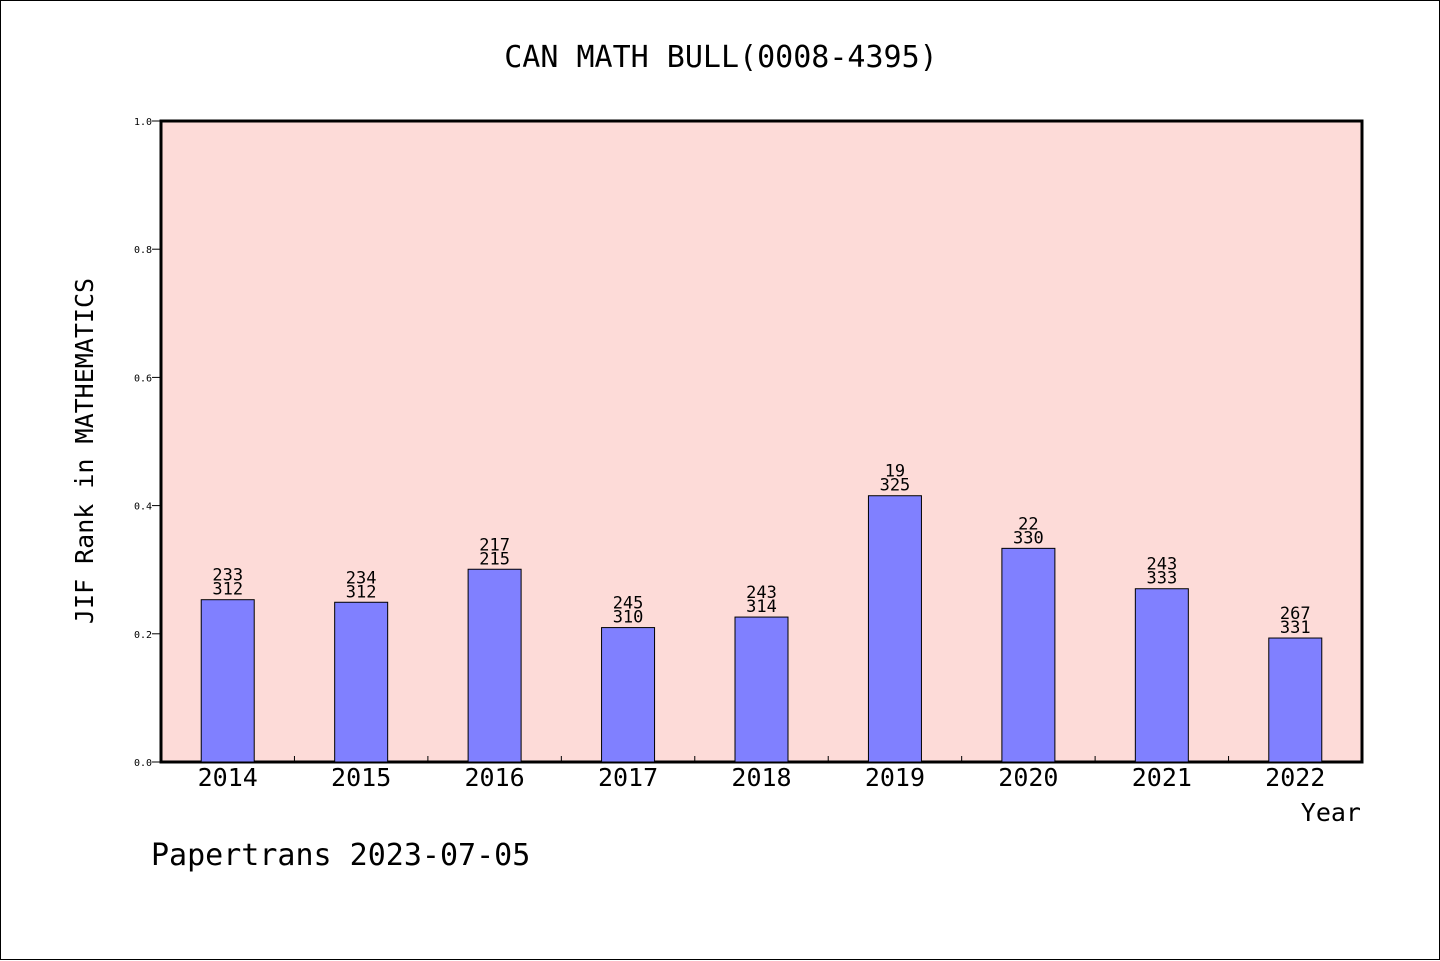 The height and width of the screenshot is (961, 1440). What do you see at coordinates (494, 545) in the screenshot?
I see `bar-rank-label: 217` at bounding box center [494, 545].